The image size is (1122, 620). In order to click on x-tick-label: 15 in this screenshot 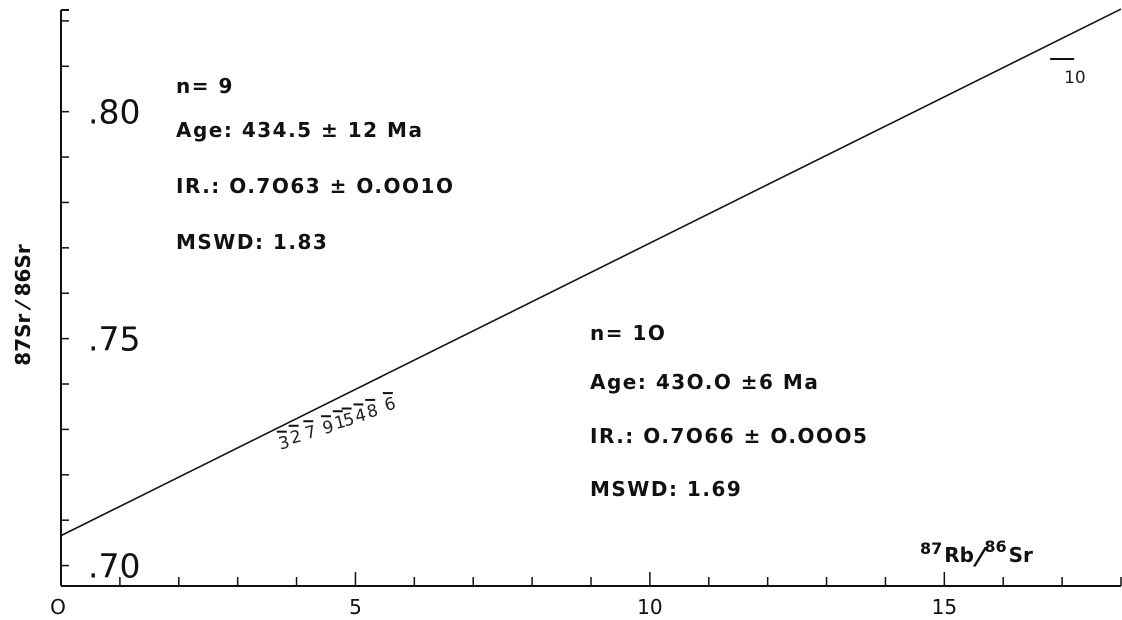, I will do `click(944, 607)`.